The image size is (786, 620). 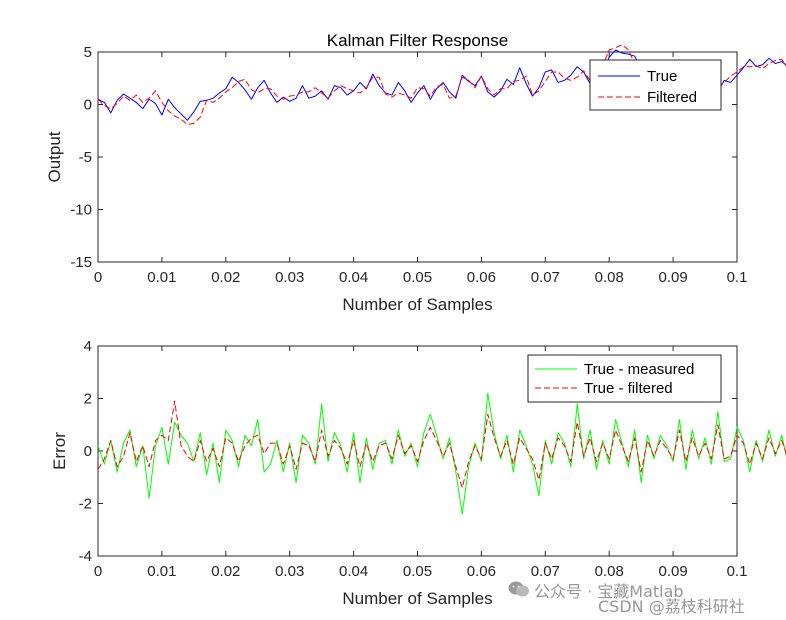 I want to click on bottom-xtick-label: 0.06, so click(x=481, y=571).